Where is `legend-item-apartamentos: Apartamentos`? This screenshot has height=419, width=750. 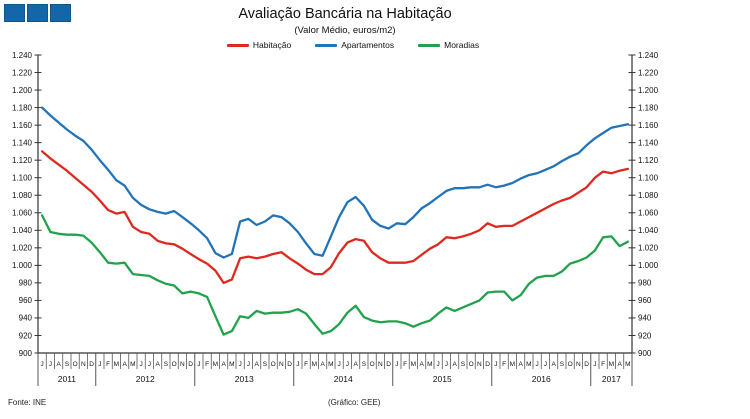 legend-item-apartamentos: Apartamentos is located at coordinates (354, 45).